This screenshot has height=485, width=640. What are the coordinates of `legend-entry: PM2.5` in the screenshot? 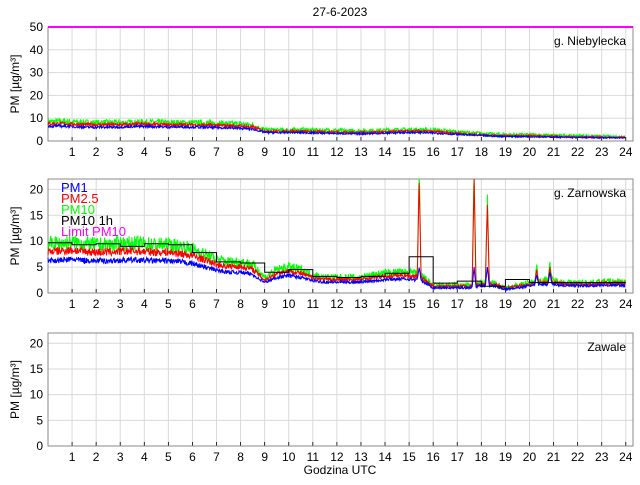 It's located at (80, 198).